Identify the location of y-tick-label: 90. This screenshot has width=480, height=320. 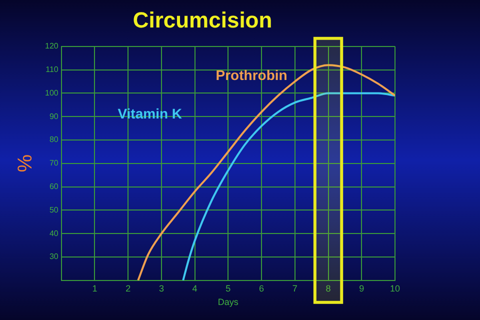
(54, 116).